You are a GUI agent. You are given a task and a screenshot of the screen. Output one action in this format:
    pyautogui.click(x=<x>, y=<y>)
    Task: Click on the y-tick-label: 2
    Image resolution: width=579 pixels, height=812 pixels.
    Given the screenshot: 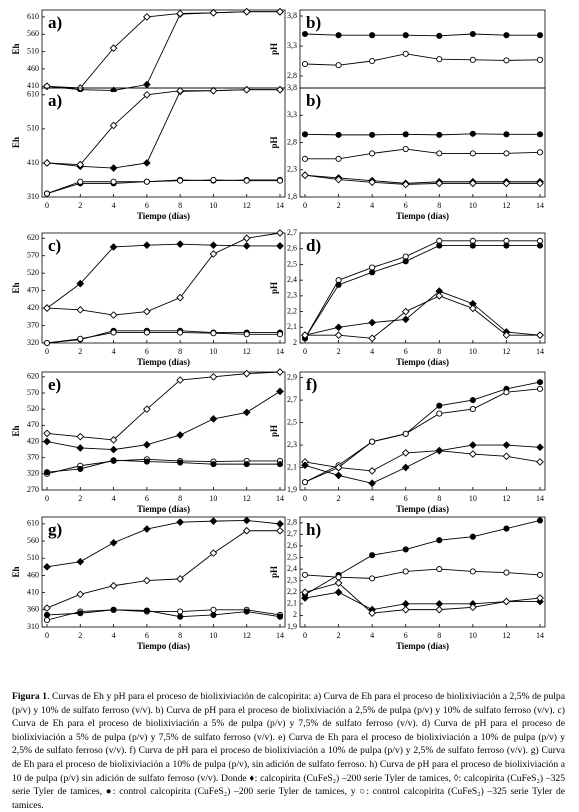 What is the action you would take?
    pyautogui.click(x=295, y=342)
    